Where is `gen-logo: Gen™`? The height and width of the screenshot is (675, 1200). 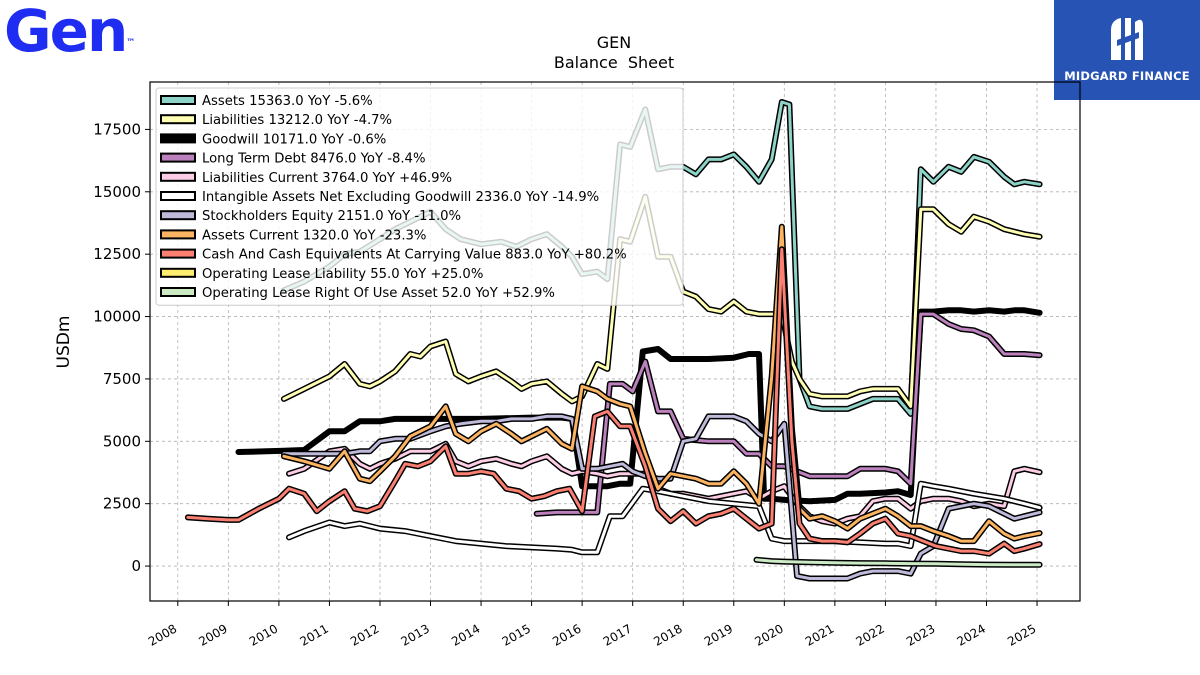
gen-logo: Gen™ is located at coordinates (69, 31).